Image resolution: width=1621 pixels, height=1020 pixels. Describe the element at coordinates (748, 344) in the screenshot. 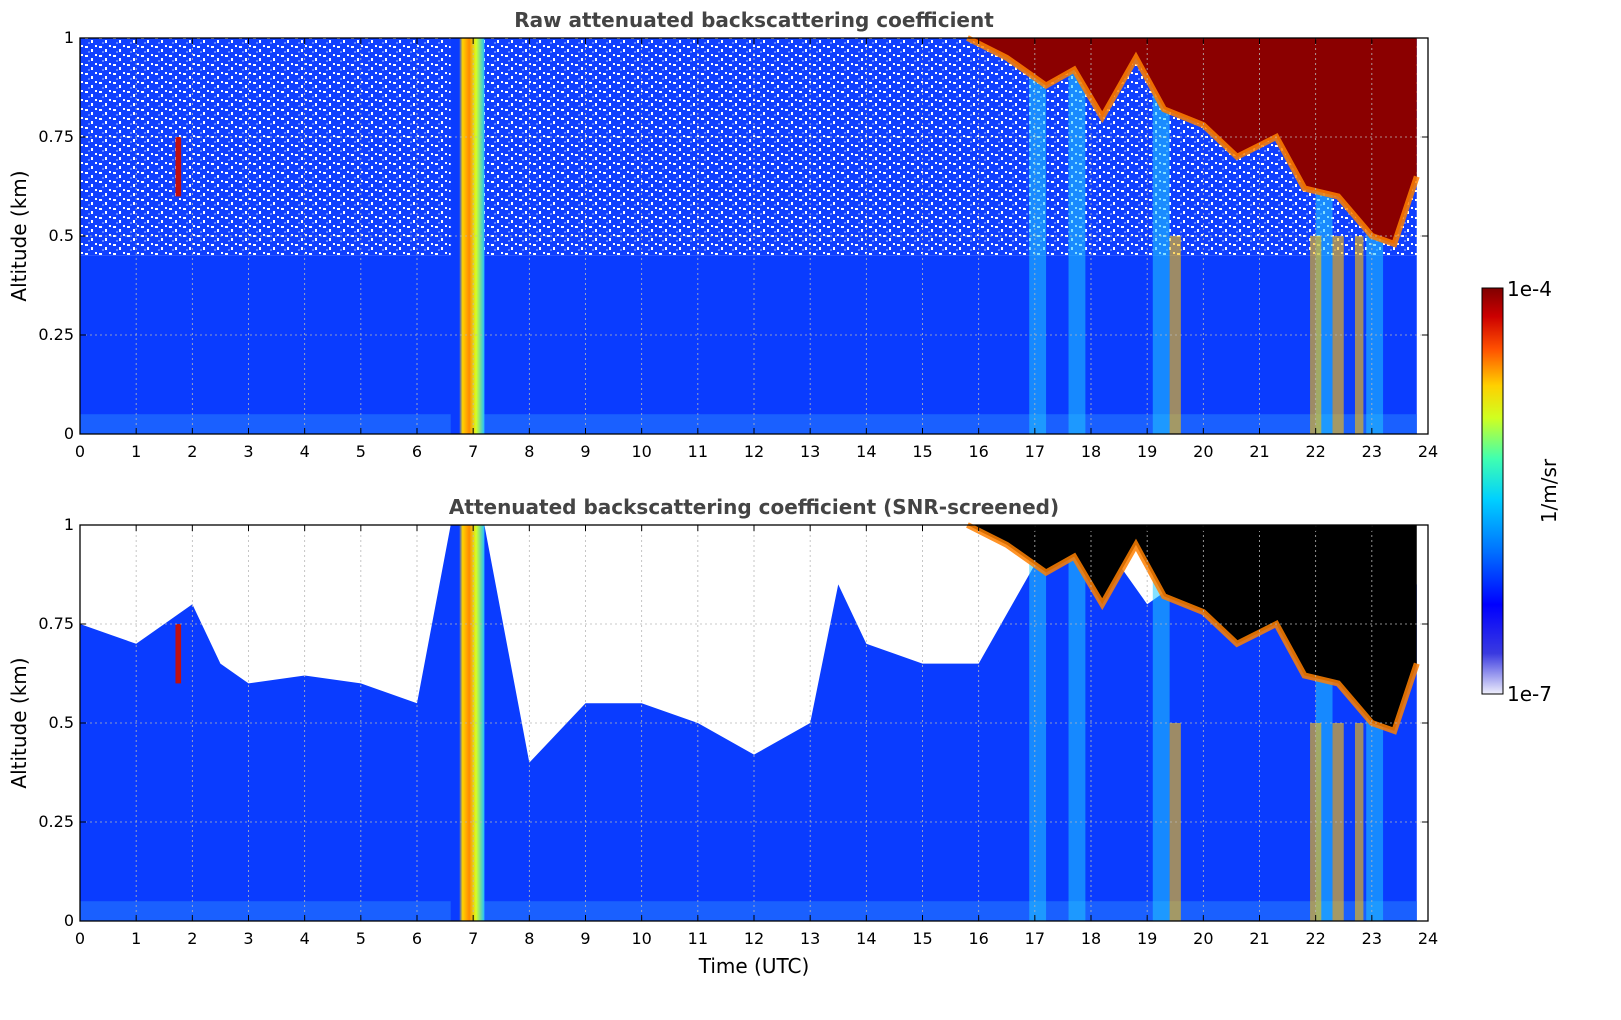

I see `signal-region` at that location.